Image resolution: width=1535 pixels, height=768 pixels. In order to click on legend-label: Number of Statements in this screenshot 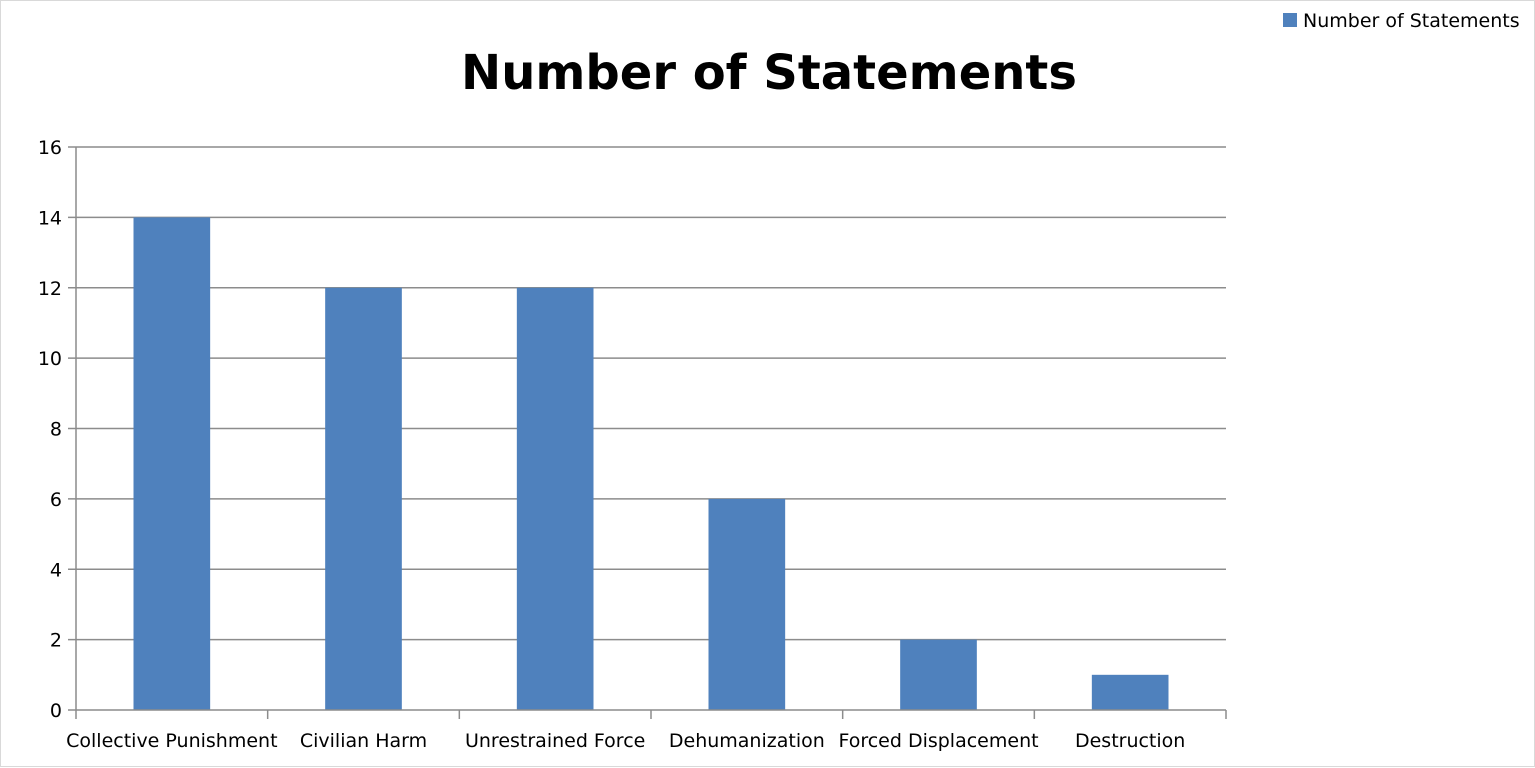, I will do `click(1411, 21)`.